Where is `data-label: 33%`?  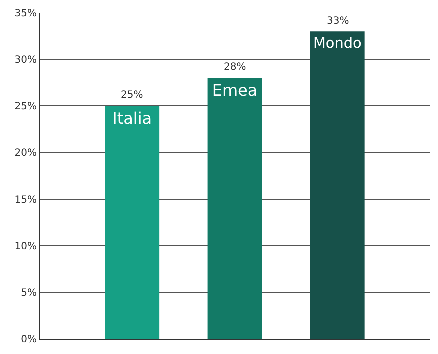
data-label: 33% is located at coordinates (338, 21).